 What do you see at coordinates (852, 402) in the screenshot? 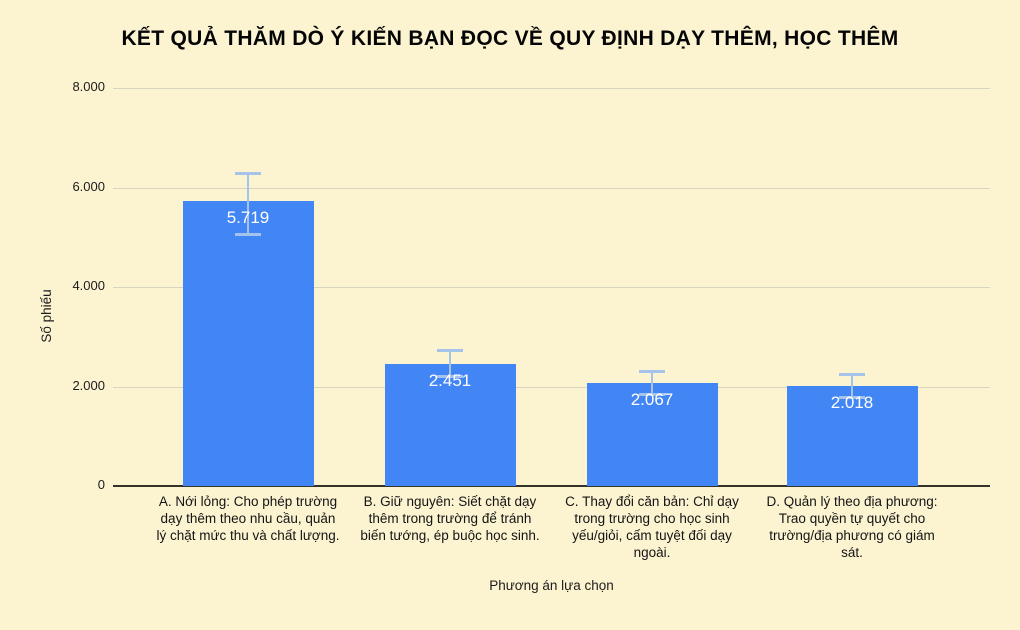
I see `bar-value-label: 2.018` at bounding box center [852, 402].